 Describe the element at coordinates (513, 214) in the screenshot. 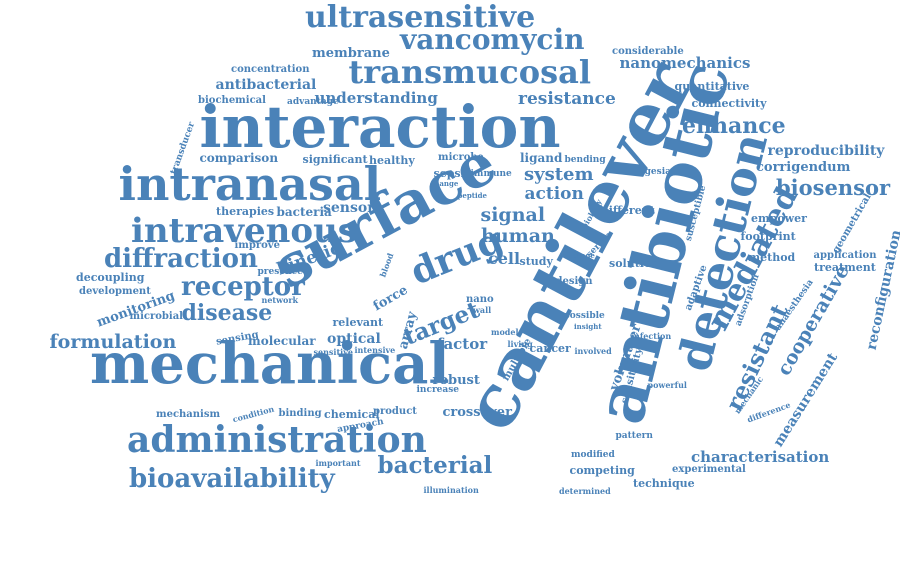

I see `cloud-word: signal` at that location.